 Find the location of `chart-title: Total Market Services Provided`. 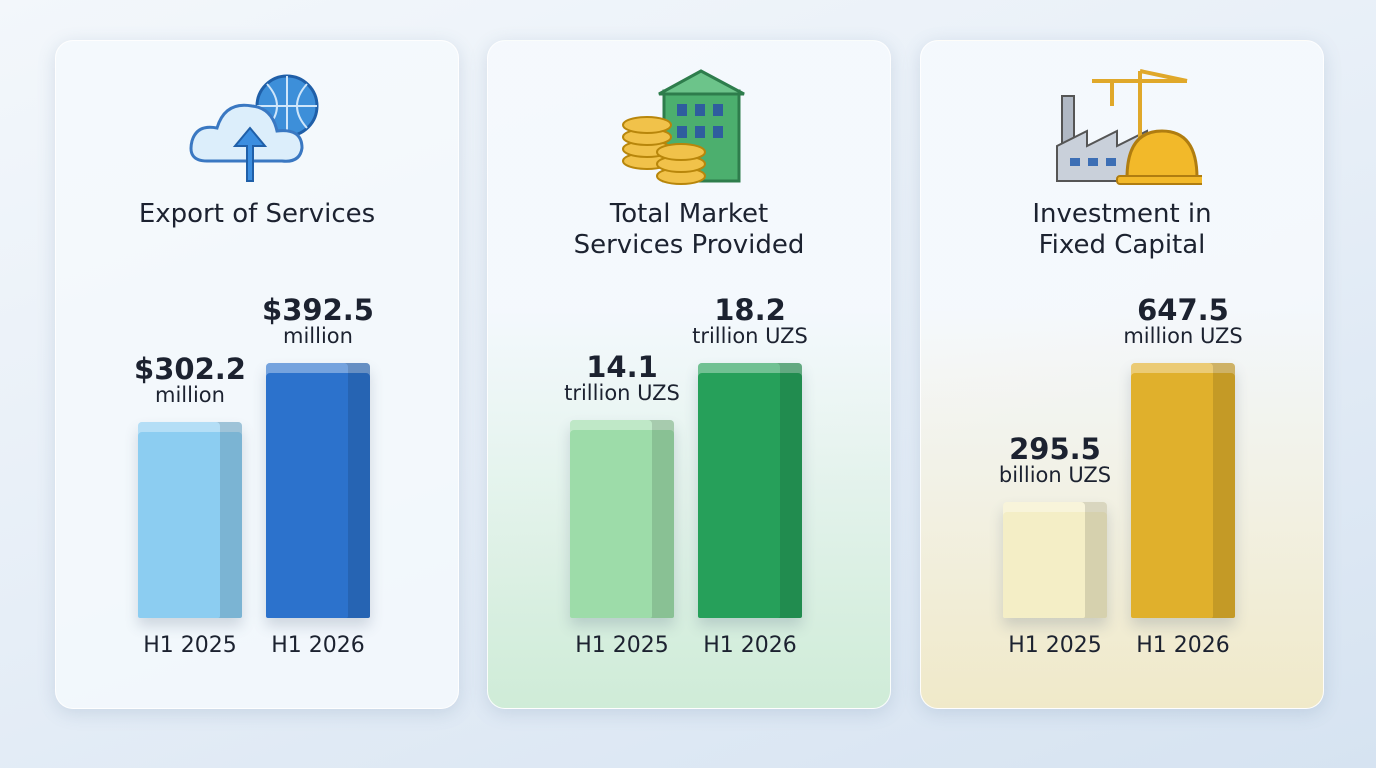

chart-title: Total Market Services Provided is located at coordinates (689, 229).